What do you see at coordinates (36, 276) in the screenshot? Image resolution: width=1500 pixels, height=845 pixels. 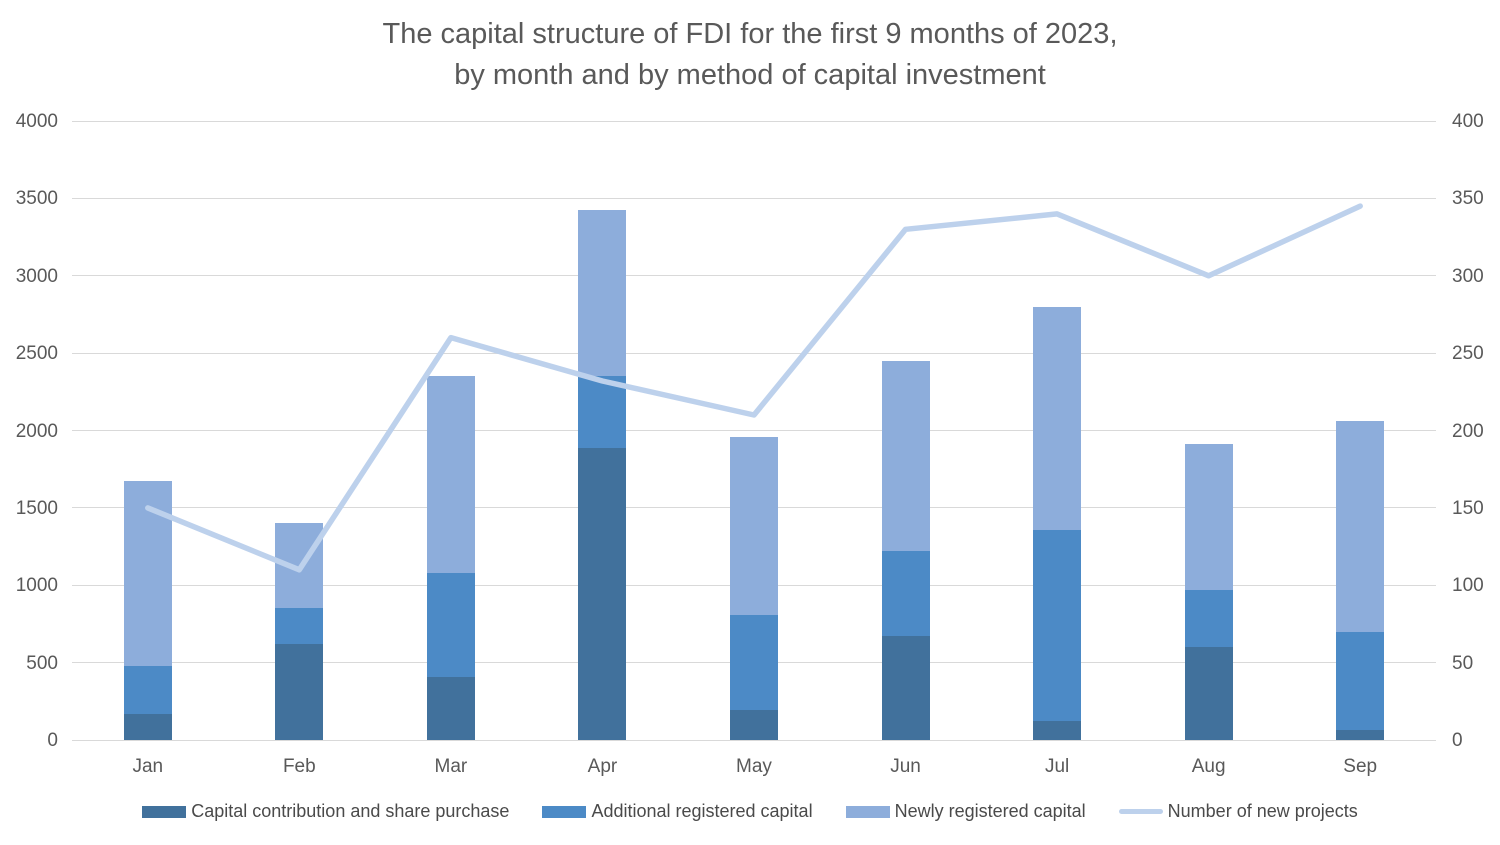 I see `left-axis-tick-label: 3000` at bounding box center [36, 276].